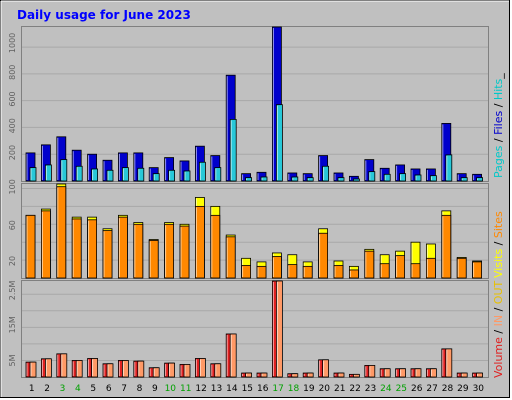 This screenshot has height=400, width=512. What do you see at coordinates (498, 292) in the screenshot?
I see `legend-part-4: OUT` at bounding box center [498, 292].